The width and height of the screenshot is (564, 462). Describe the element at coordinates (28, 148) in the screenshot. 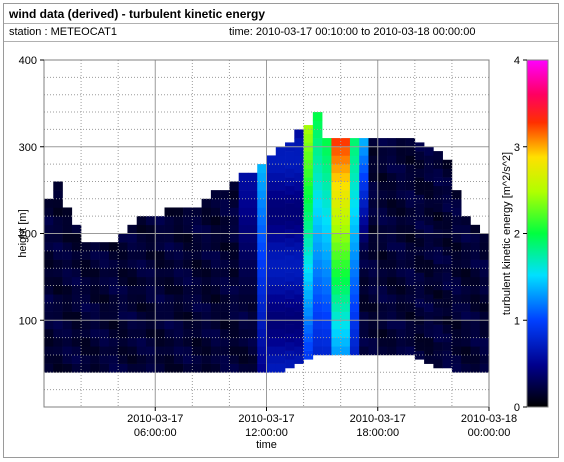

I see `y-tick-label: 300` at that location.